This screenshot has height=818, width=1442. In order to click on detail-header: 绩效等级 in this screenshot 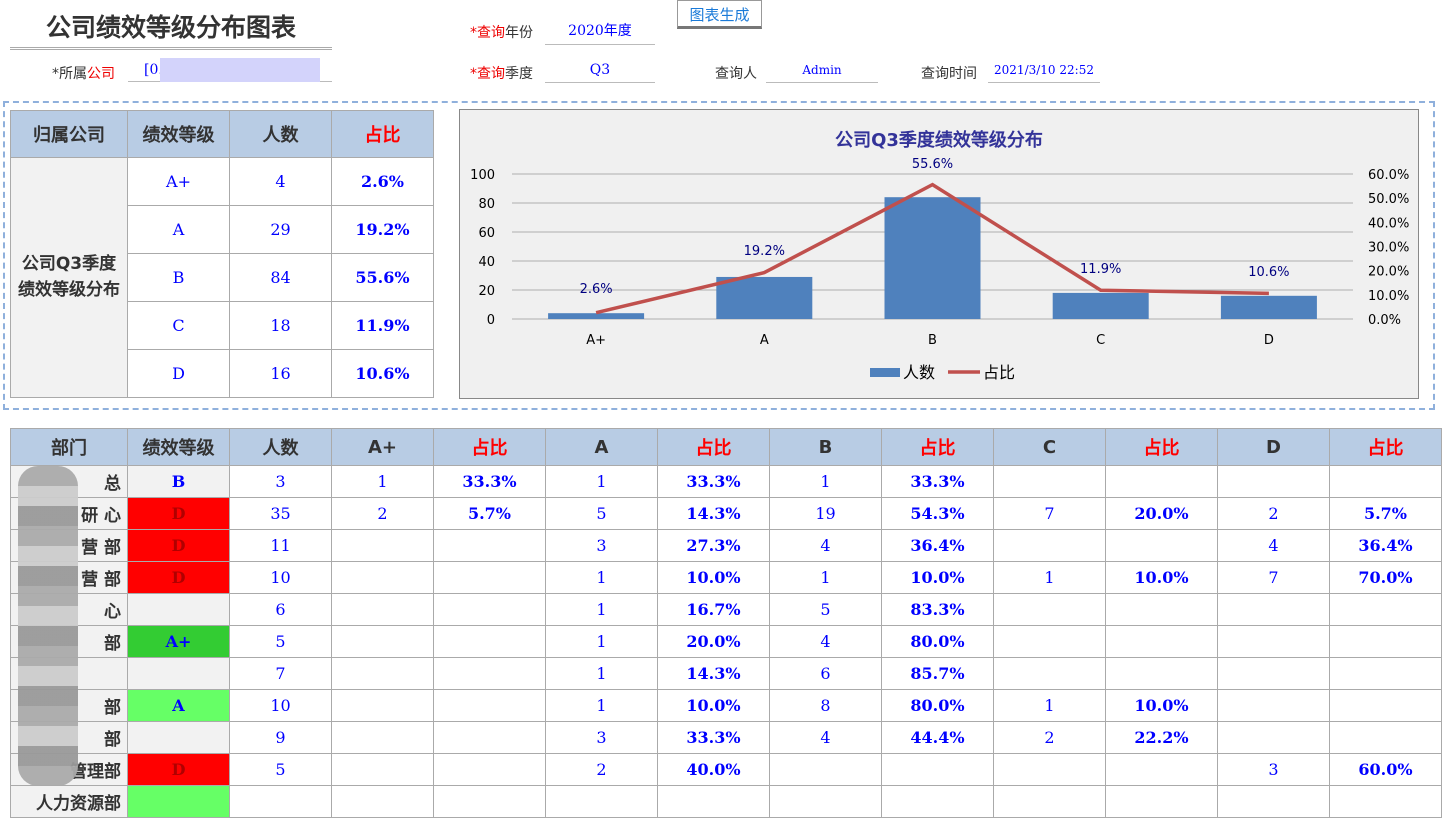, I will do `click(178, 447)`.